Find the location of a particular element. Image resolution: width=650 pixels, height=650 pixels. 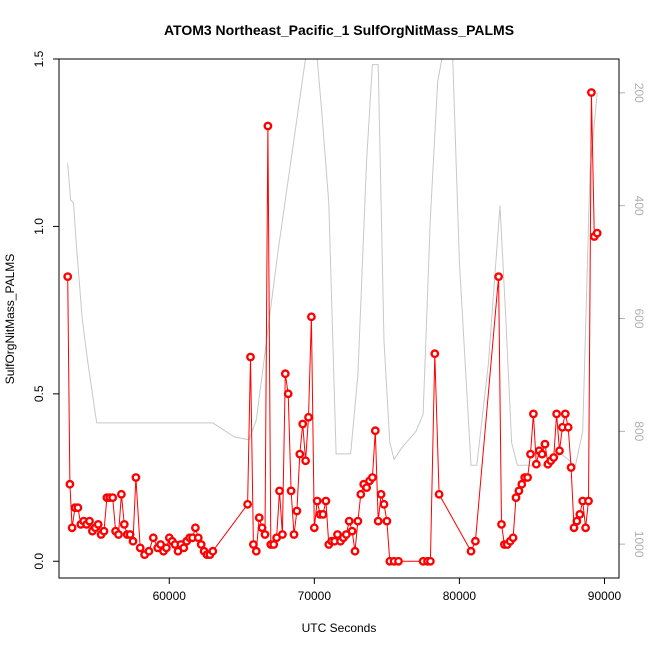

x-tick-label-0: 60000 is located at coordinates (170, 596).